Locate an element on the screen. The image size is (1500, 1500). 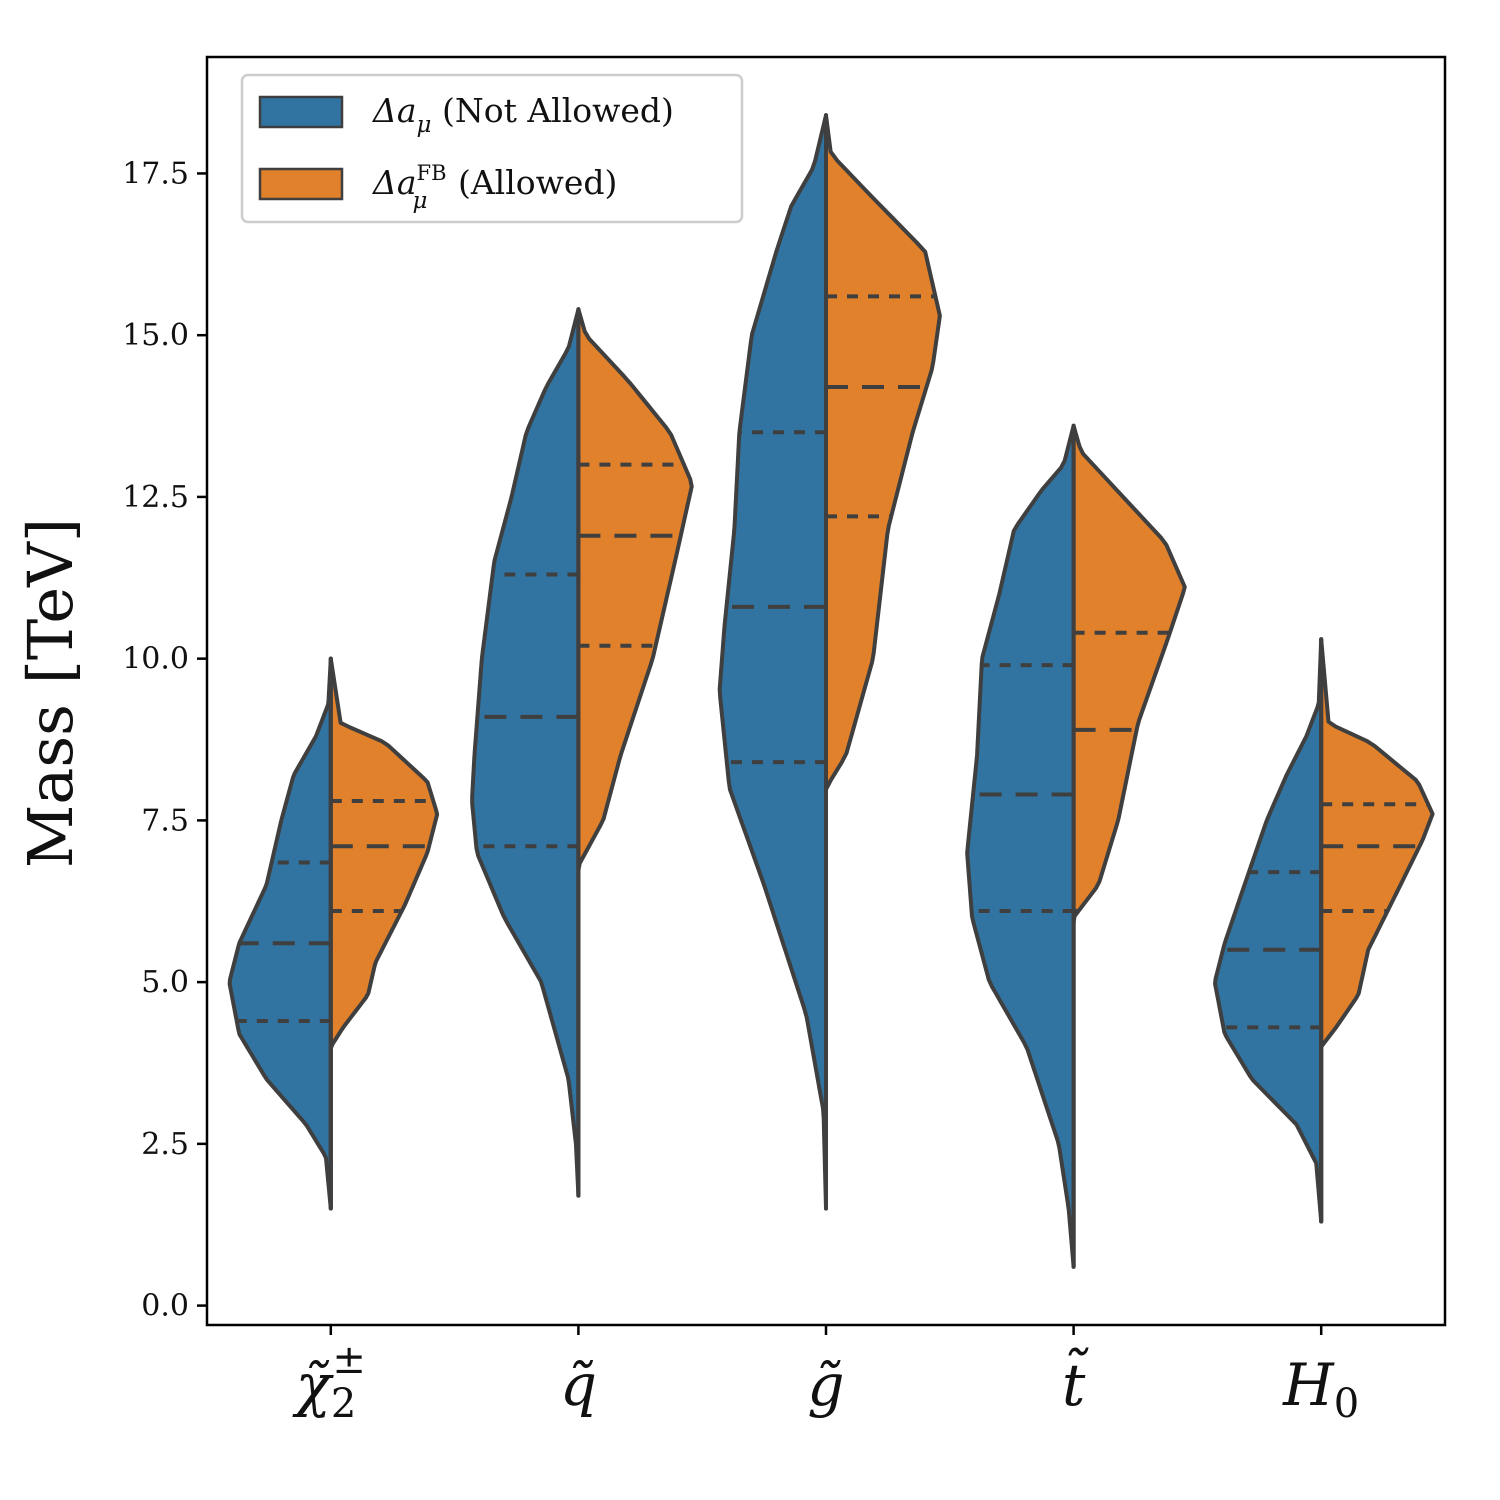
x-tick-label-t: t̃ is located at coordinates (1075, 1383).